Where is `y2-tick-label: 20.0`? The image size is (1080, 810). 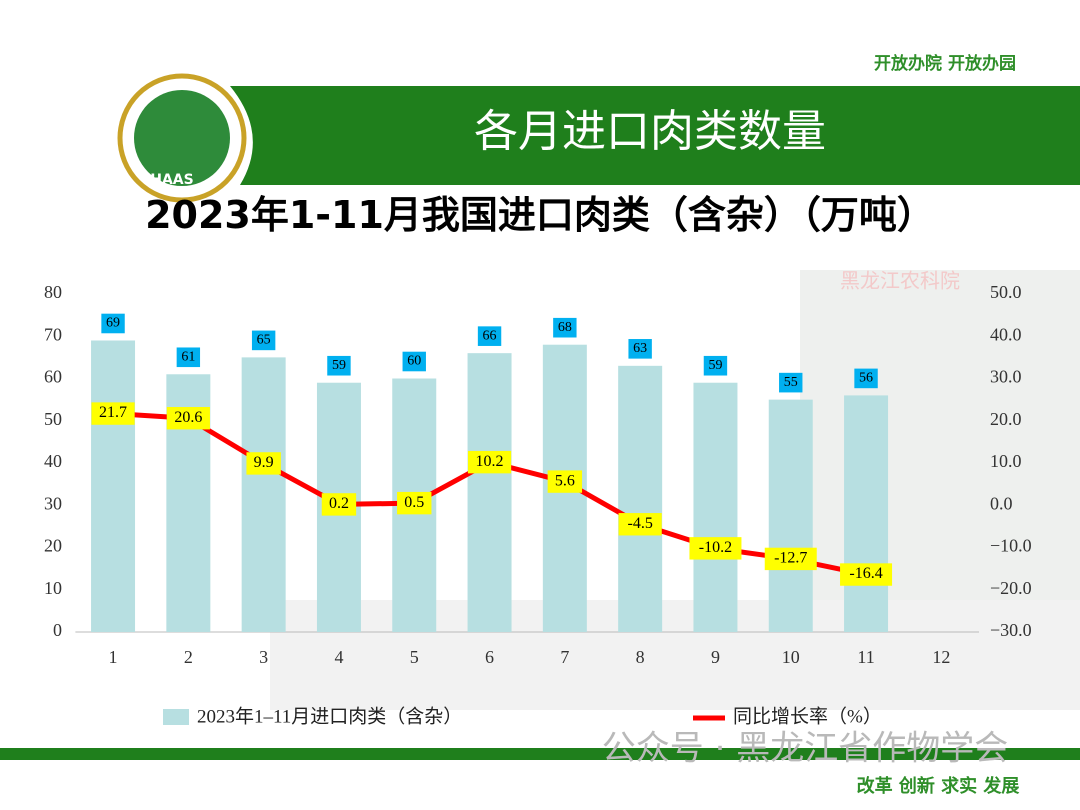
y2-tick-label: 20.0 is located at coordinates (1006, 419).